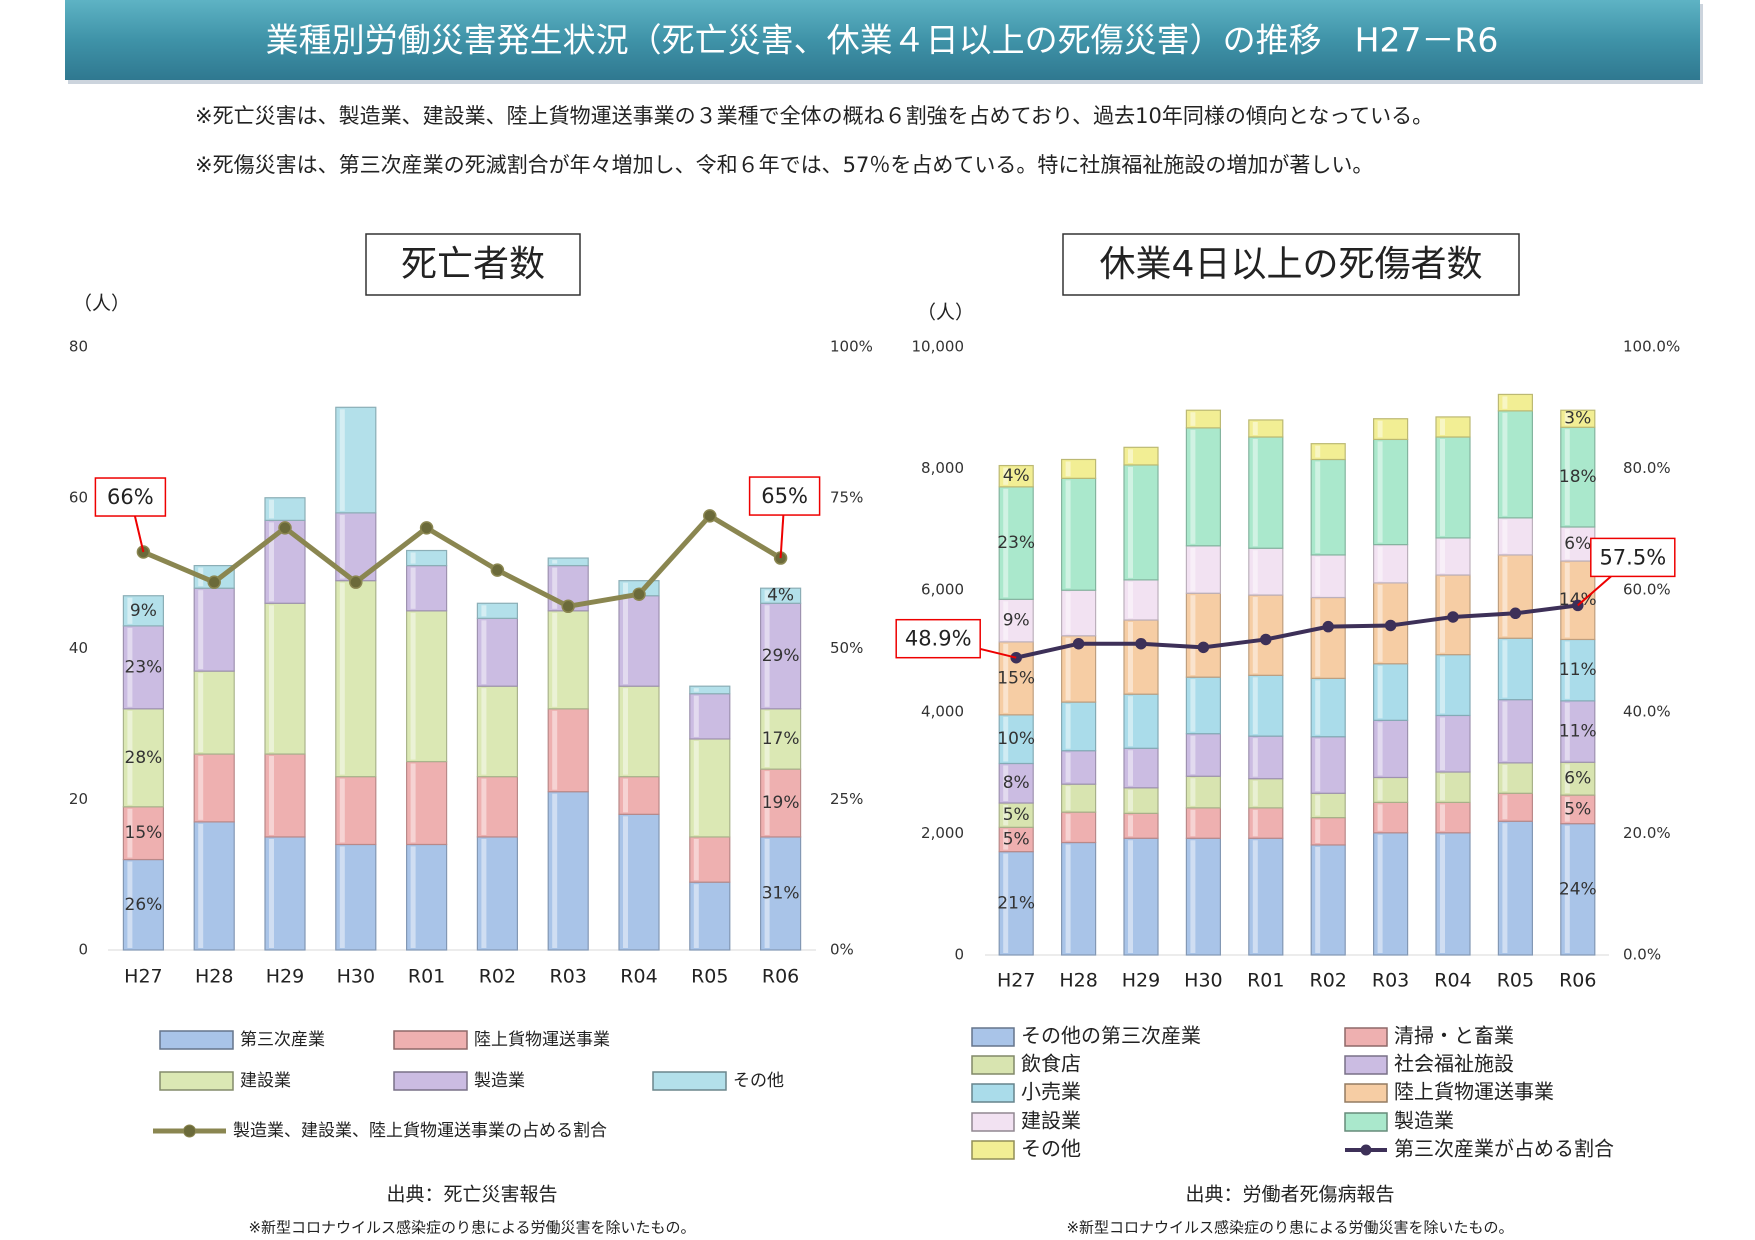 The image size is (1755, 1240). Describe the element at coordinates (1647, 833) in the screenshot. I see `y2-tick-label: 20.0%` at that location.